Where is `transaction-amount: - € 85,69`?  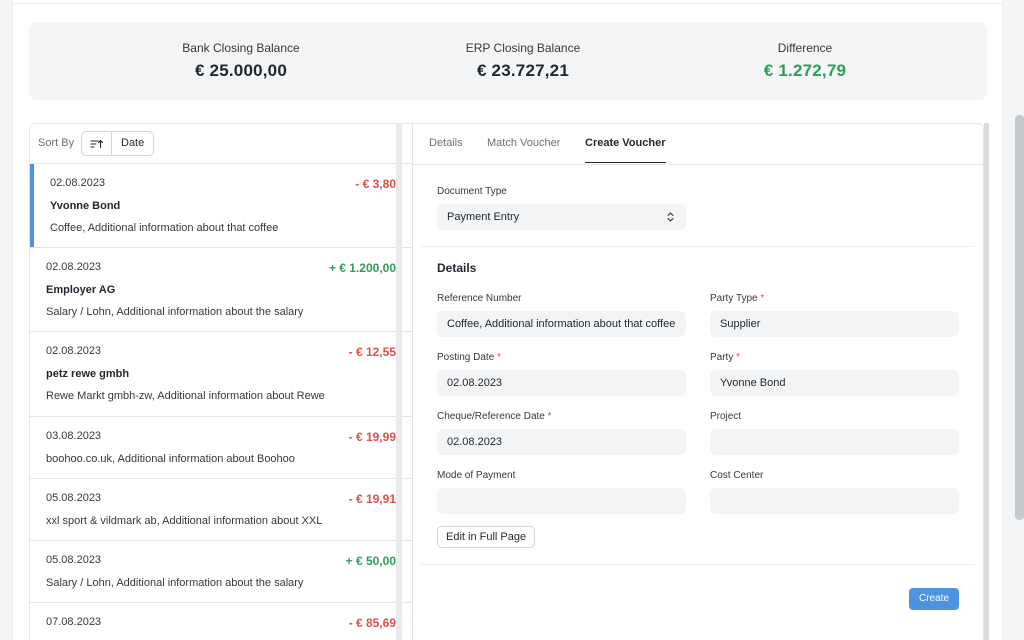 transaction-amount: - € 85,69 is located at coordinates (372, 623).